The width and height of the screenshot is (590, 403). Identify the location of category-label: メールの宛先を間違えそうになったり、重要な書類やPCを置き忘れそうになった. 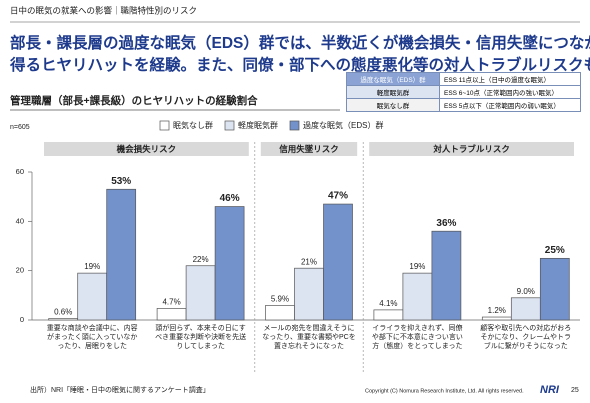
(309, 337).